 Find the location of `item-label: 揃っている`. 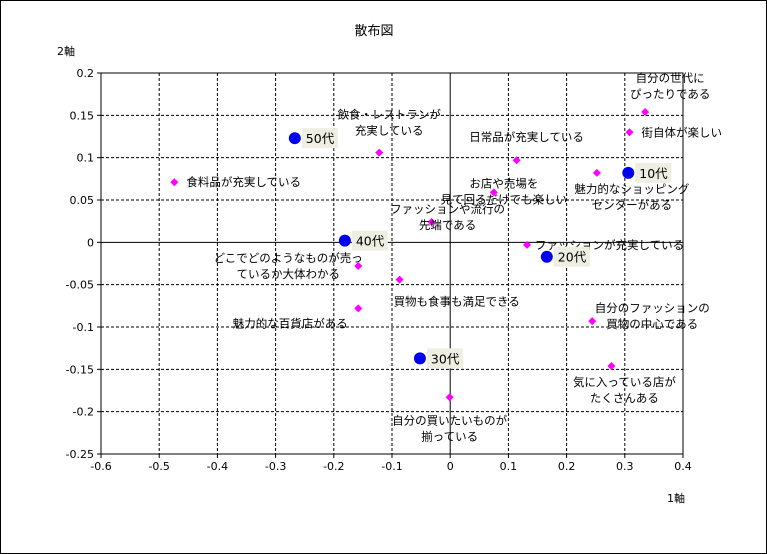

item-label: 揃っている is located at coordinates (449, 436).